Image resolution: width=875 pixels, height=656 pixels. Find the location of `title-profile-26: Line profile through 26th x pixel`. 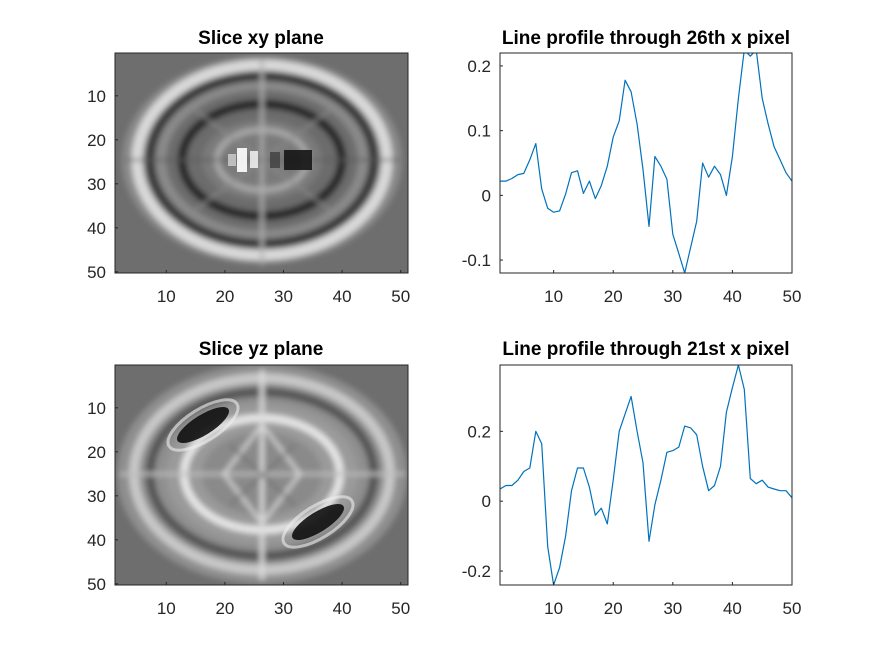

title-profile-26: Line profile through 26th x pixel is located at coordinates (646, 38).